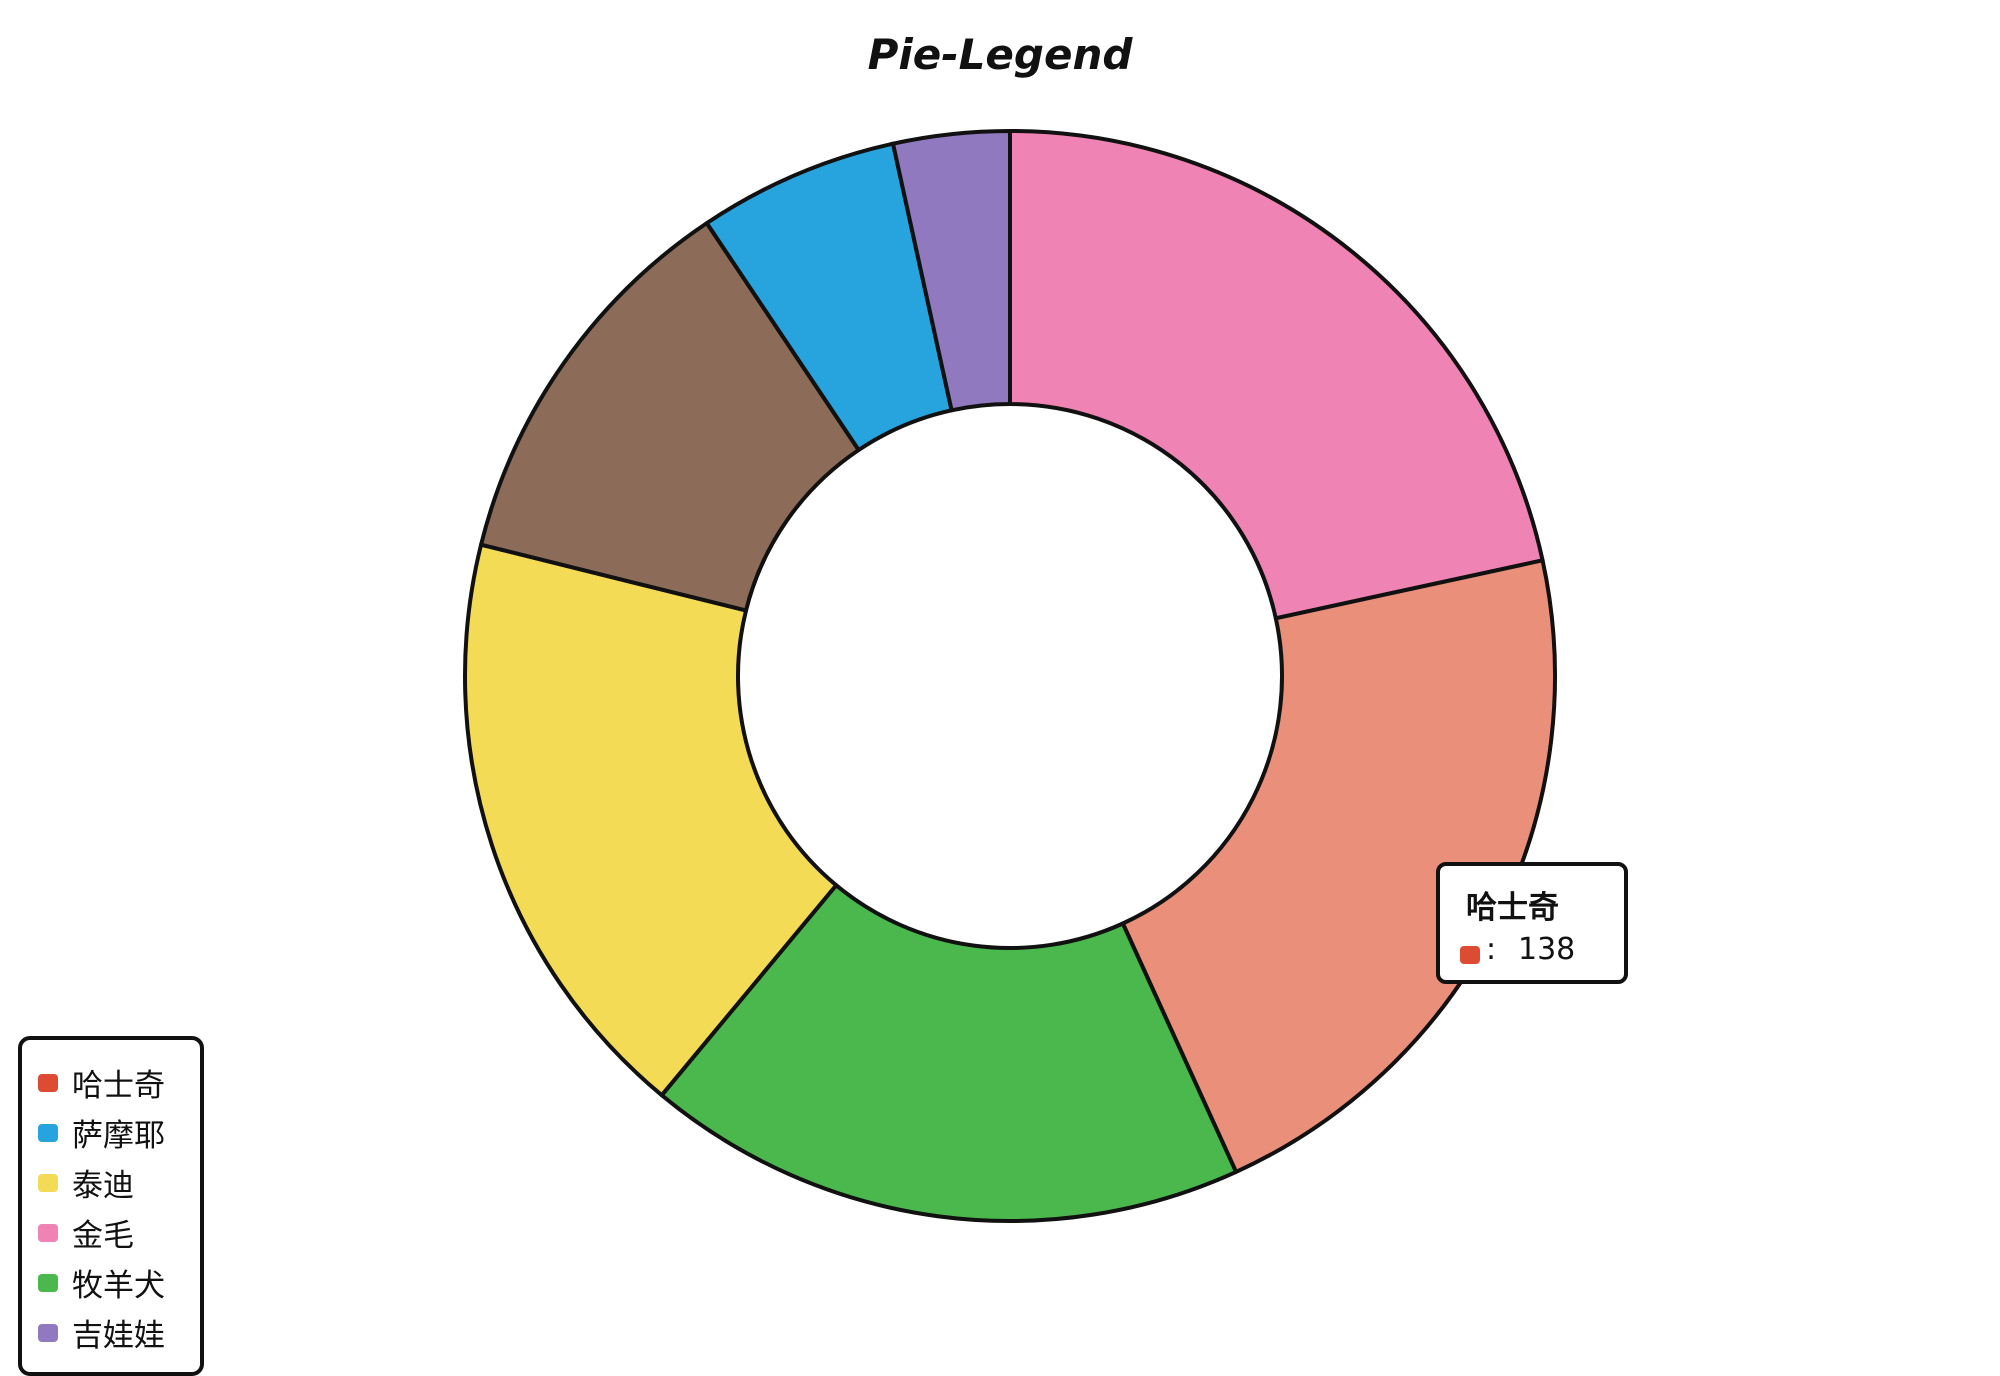  What do you see at coordinates (1512, 908) in the screenshot?
I see `tooltip-title: 哈士奇` at bounding box center [1512, 908].